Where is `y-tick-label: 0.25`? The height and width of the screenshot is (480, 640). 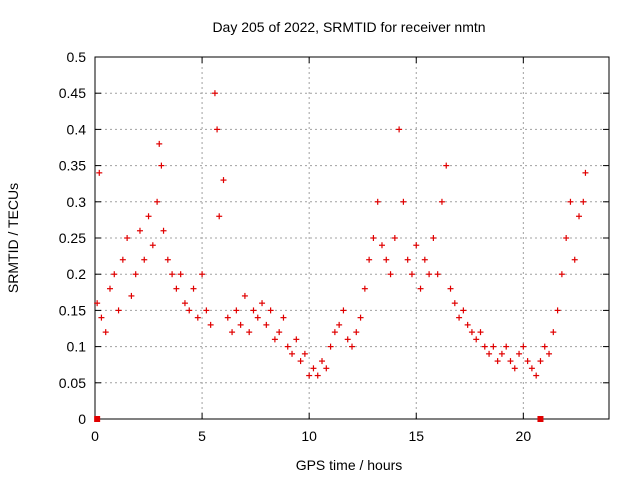 y-tick-label: 0.25 is located at coordinates (72, 238).